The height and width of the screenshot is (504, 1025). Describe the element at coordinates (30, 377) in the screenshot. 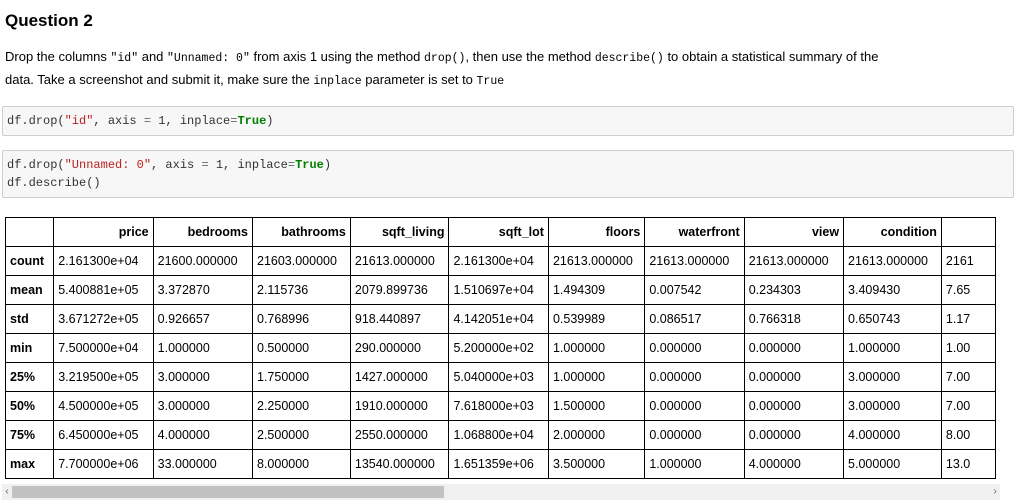

I see `row-label: 25%` at that location.